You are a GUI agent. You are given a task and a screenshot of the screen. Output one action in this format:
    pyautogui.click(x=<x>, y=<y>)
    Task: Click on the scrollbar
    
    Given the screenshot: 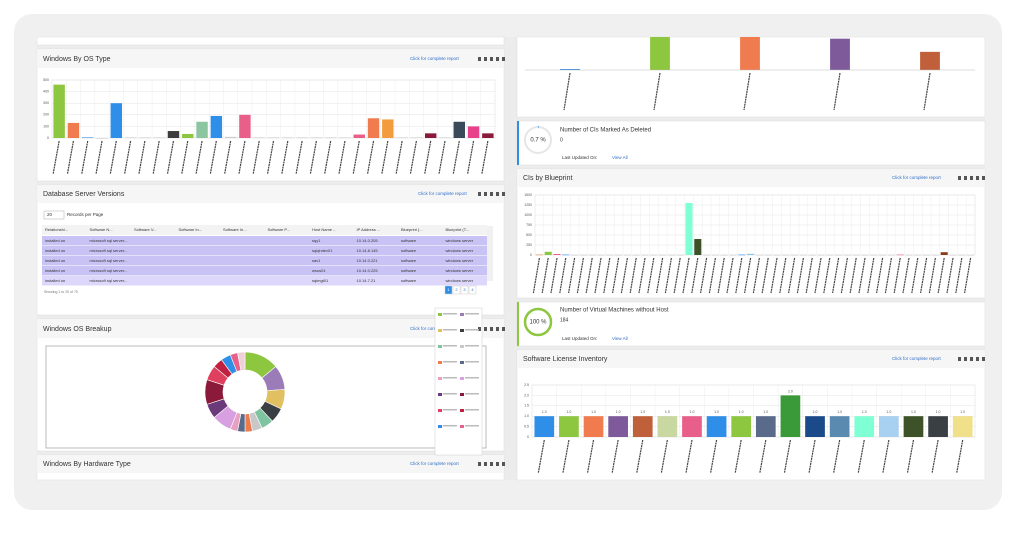 What is the action you would take?
    pyautogui.click(x=490, y=253)
    